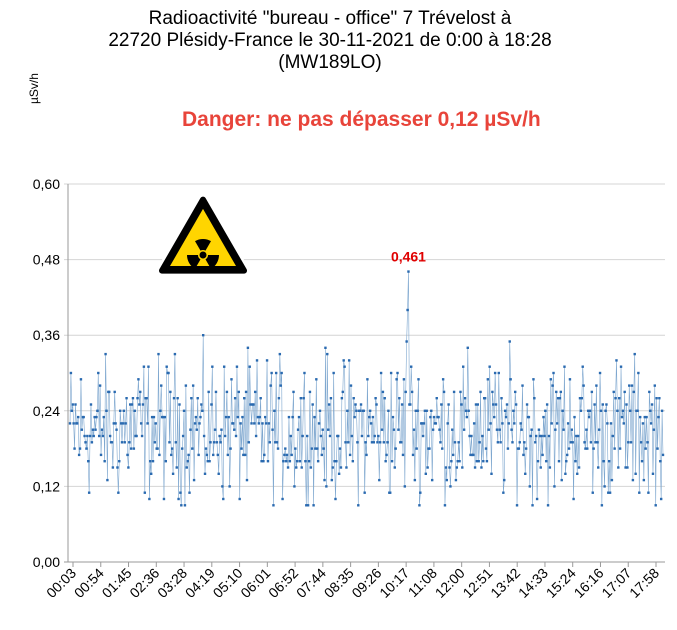 This screenshot has width=677, height=630. What do you see at coordinates (203, 237) in the screenshot?
I see `hazard-fill` at bounding box center [203, 237].